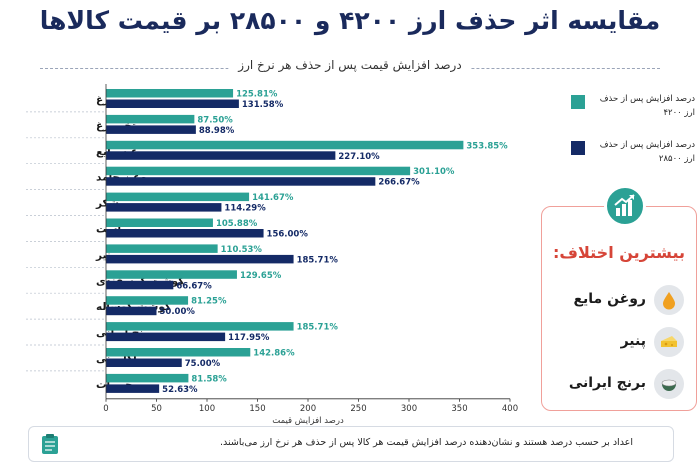 This screenshot has height=467, width=700. What do you see at coordinates (647, 152) in the screenshot?
I see `legend-label-28500: درصد افزایش پس از حذف ارز ۲۸۵۰۰` at bounding box center [647, 152].